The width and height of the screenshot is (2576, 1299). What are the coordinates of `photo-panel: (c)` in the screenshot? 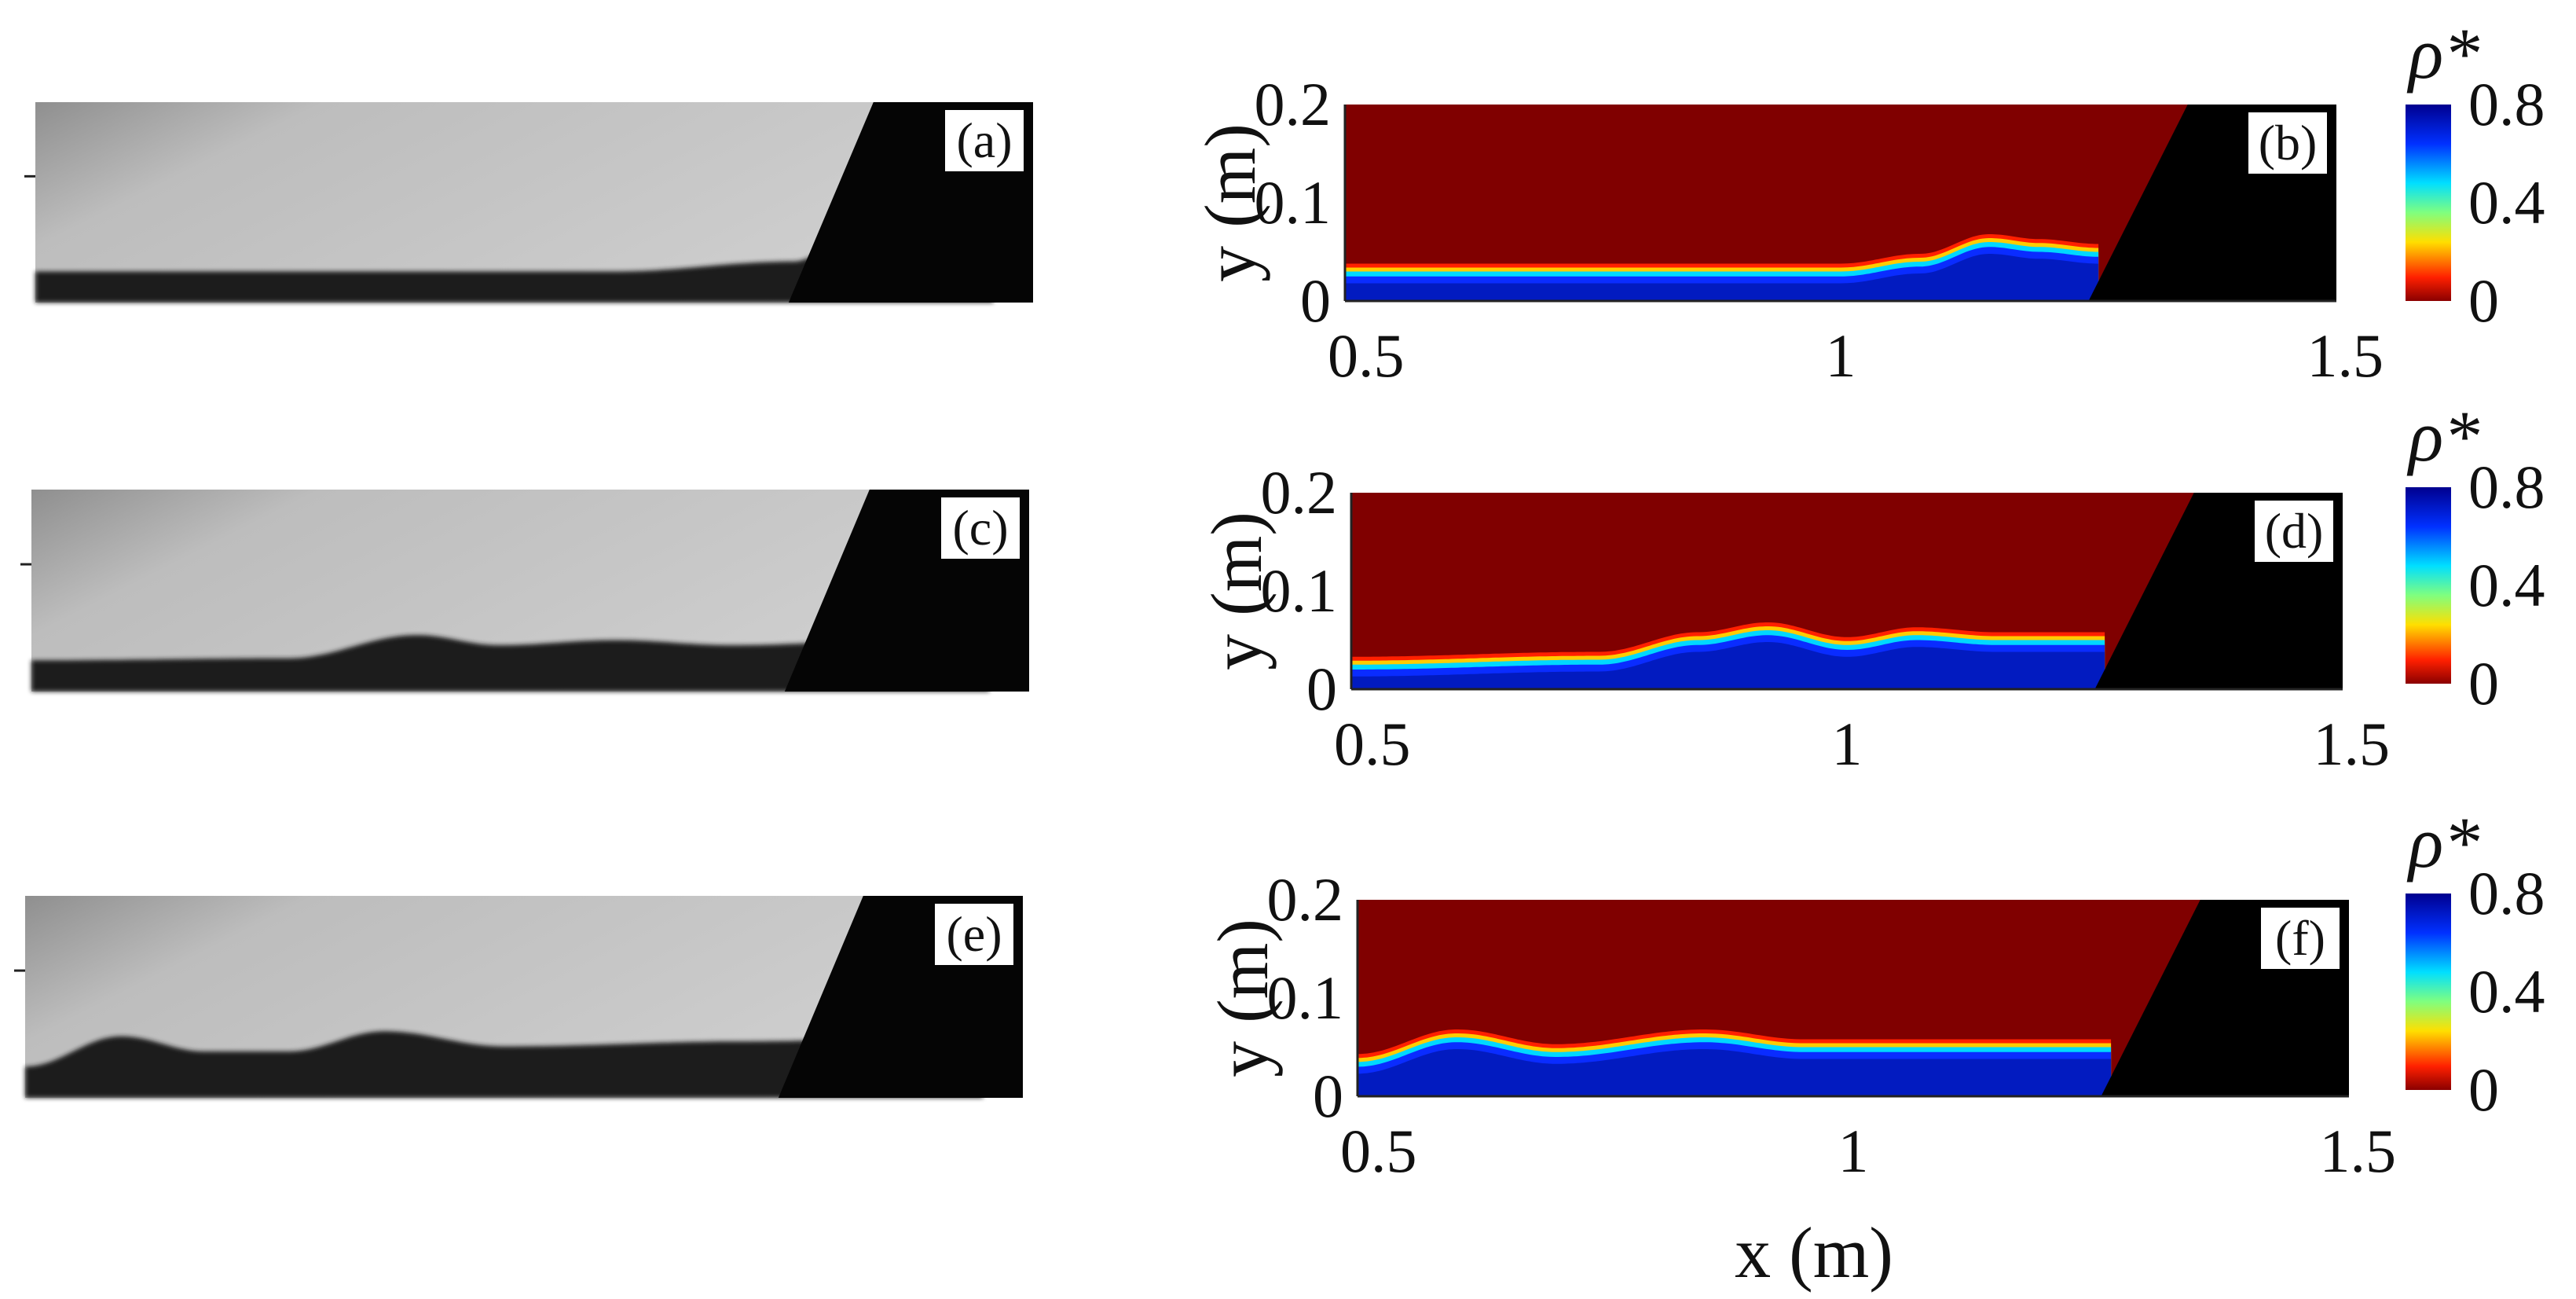 It's located at (524, 591).